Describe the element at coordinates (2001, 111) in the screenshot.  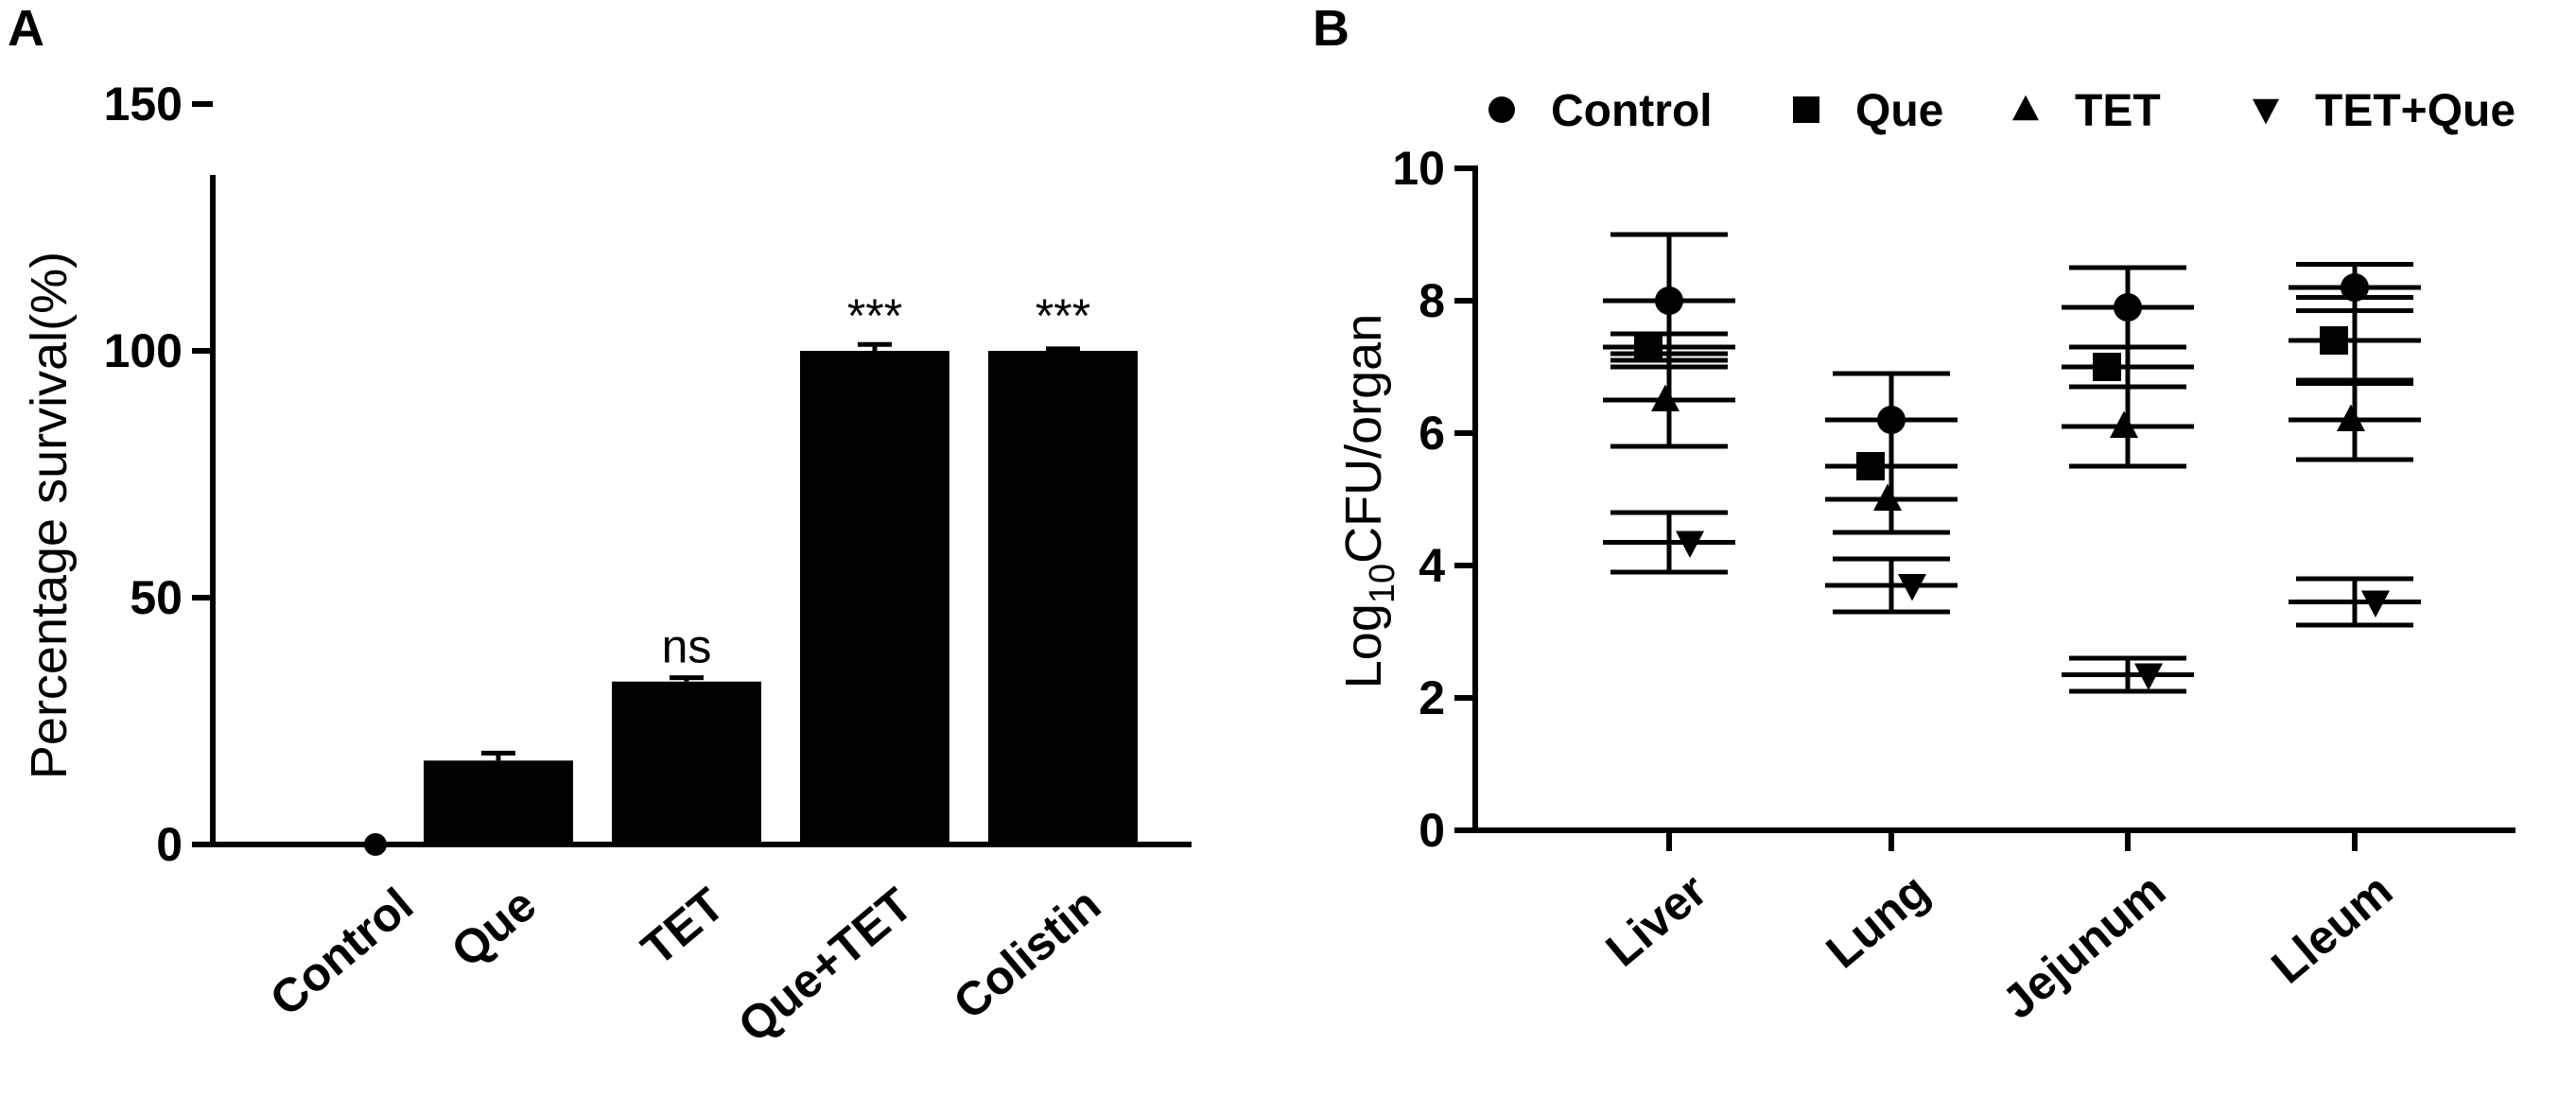
I see `panel-b-legend: Control Que TET TET+Que` at that location.